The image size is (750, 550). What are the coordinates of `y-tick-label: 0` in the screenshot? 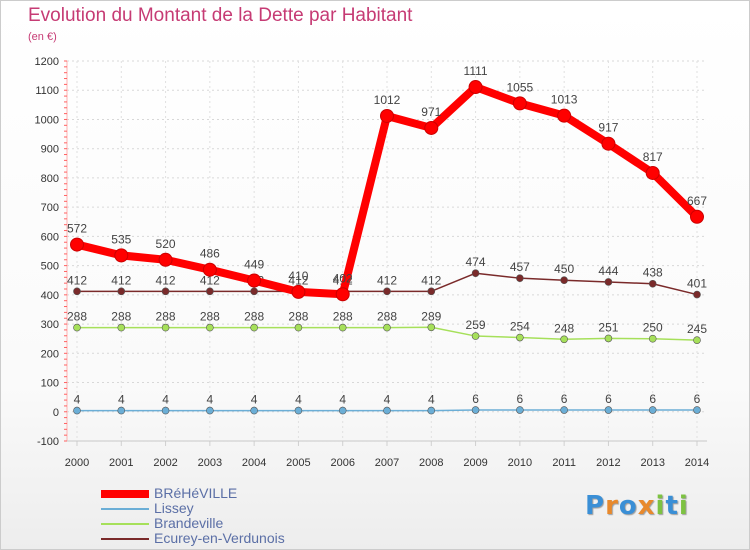 It's located at (56, 413).